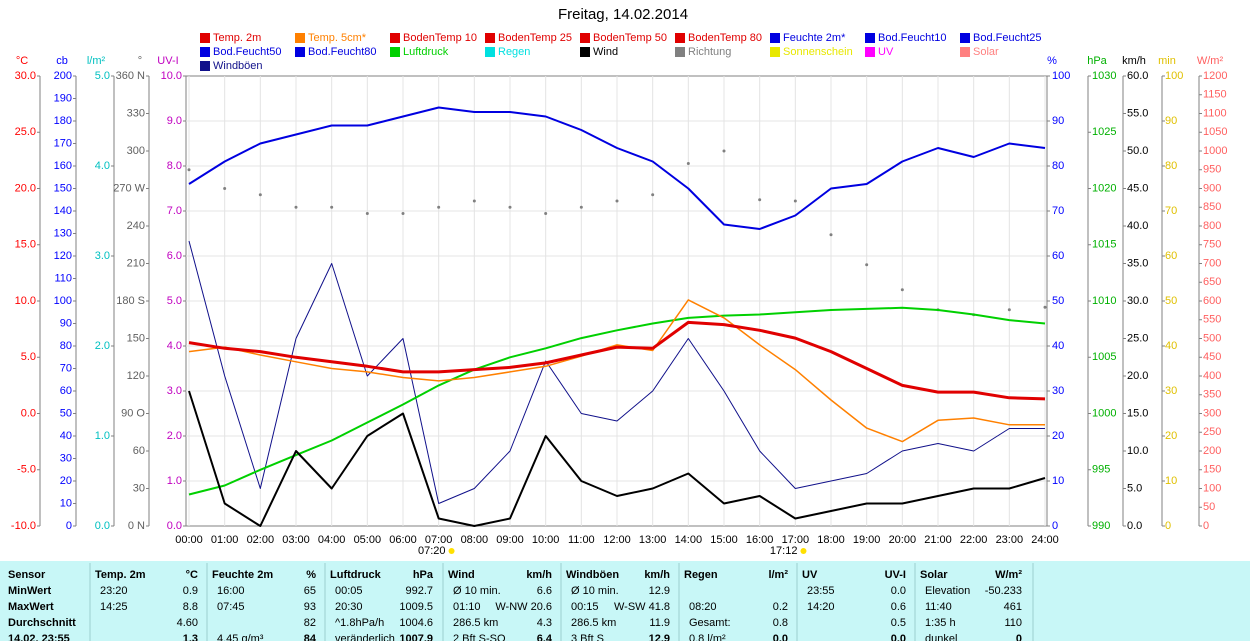  I want to click on x-tick-label: 10:00, so click(546, 540).